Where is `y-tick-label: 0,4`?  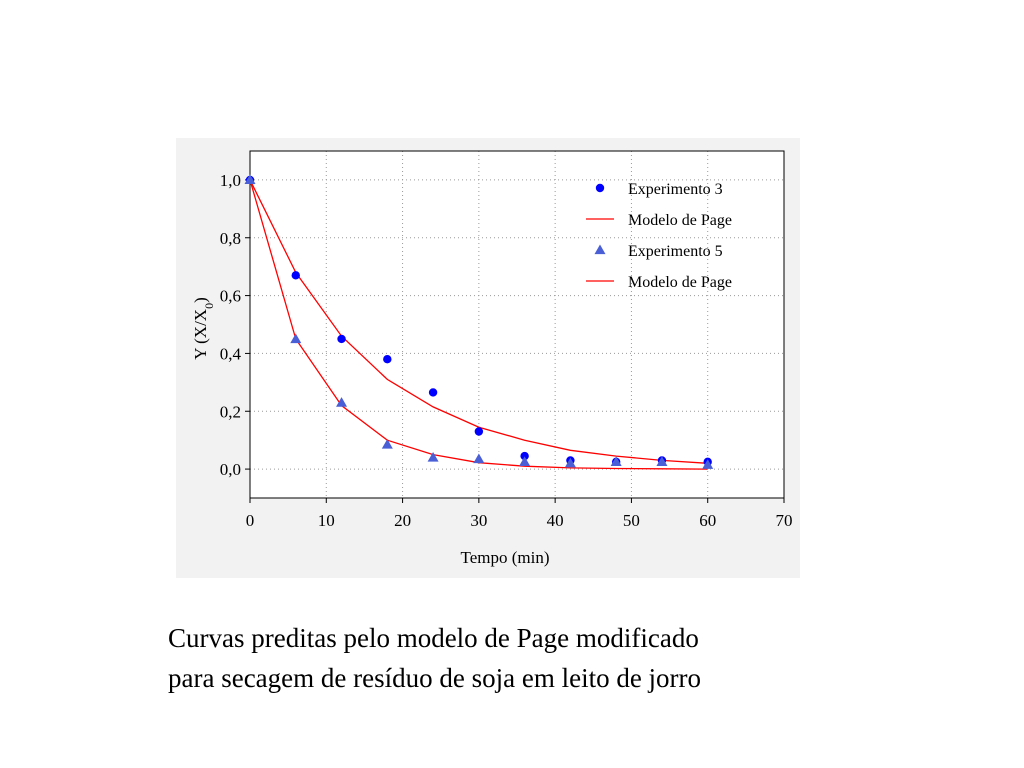
y-tick-label: 0,4 is located at coordinates (231, 353).